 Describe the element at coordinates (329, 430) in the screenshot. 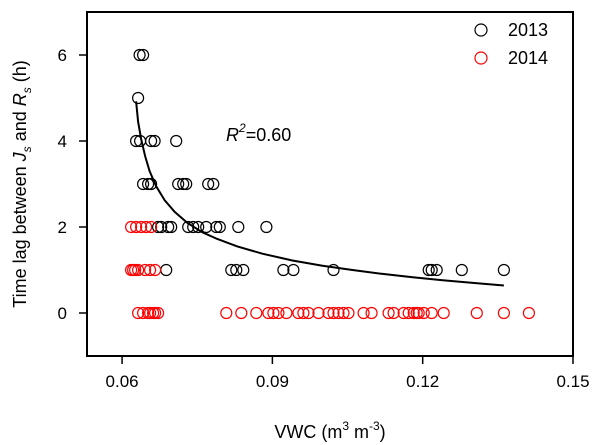

I see `x-axis-title: VWC (m3 m-3)` at that location.